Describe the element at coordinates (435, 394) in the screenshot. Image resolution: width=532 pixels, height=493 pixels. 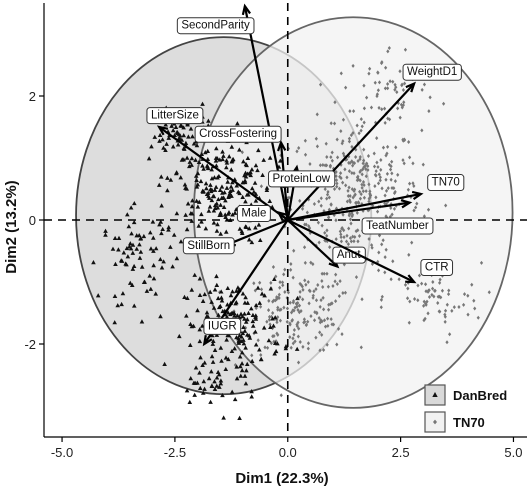
I see `legend-triangle-marker` at that location.